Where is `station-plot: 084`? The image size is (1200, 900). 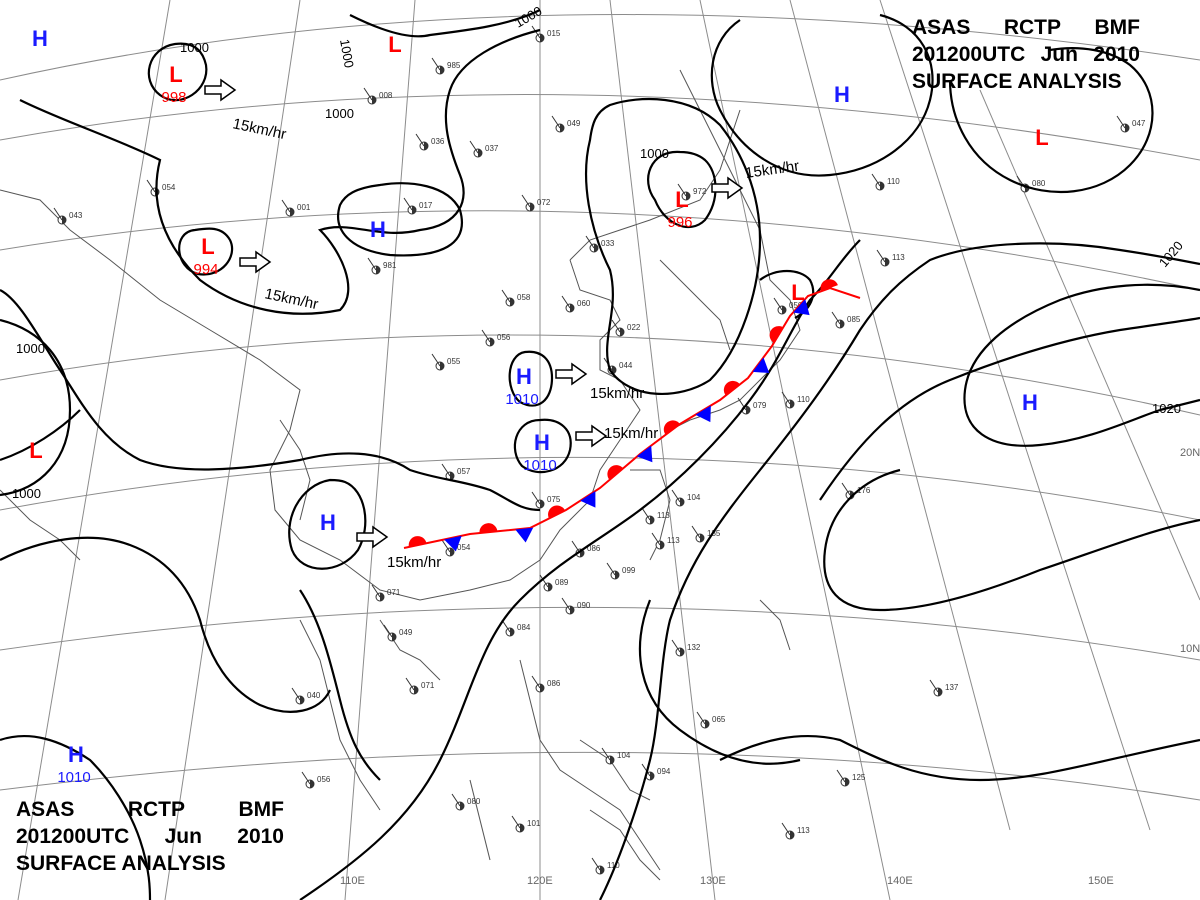
station-plot: 084 is located at coordinates (516, 628).